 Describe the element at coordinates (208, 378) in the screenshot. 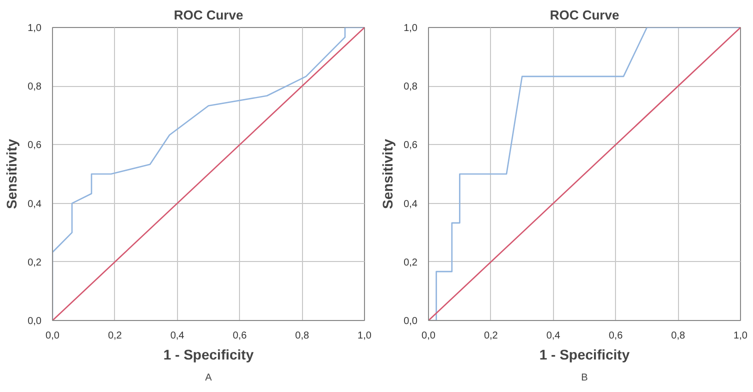

I see `text: A` at that location.